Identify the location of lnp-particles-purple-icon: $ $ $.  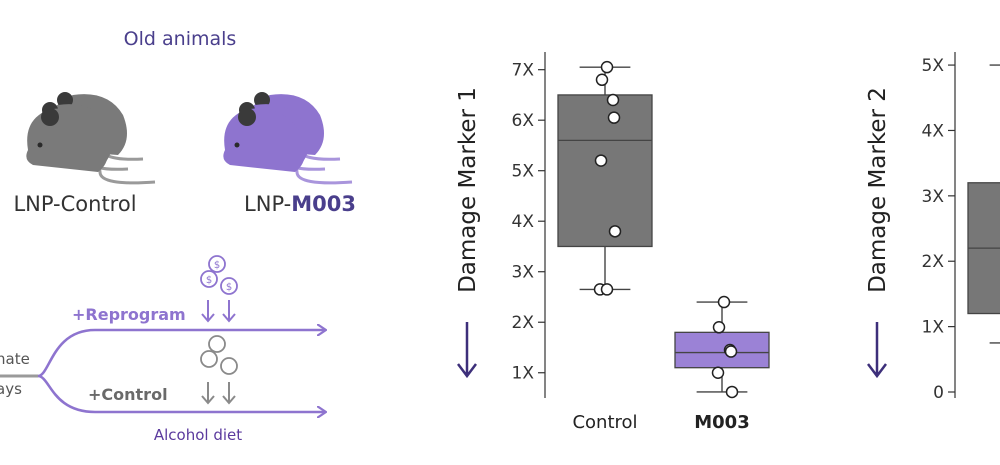
(219, 275).